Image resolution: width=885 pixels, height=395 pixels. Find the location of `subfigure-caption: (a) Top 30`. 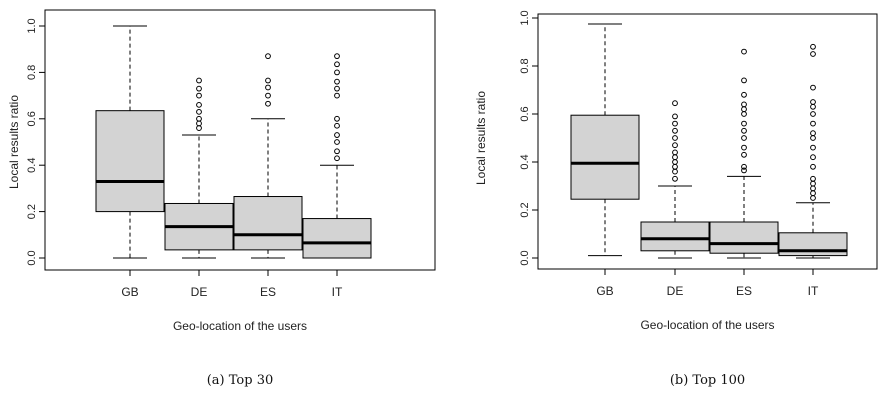

subfigure-caption: (a) Top 30 is located at coordinates (240, 380).